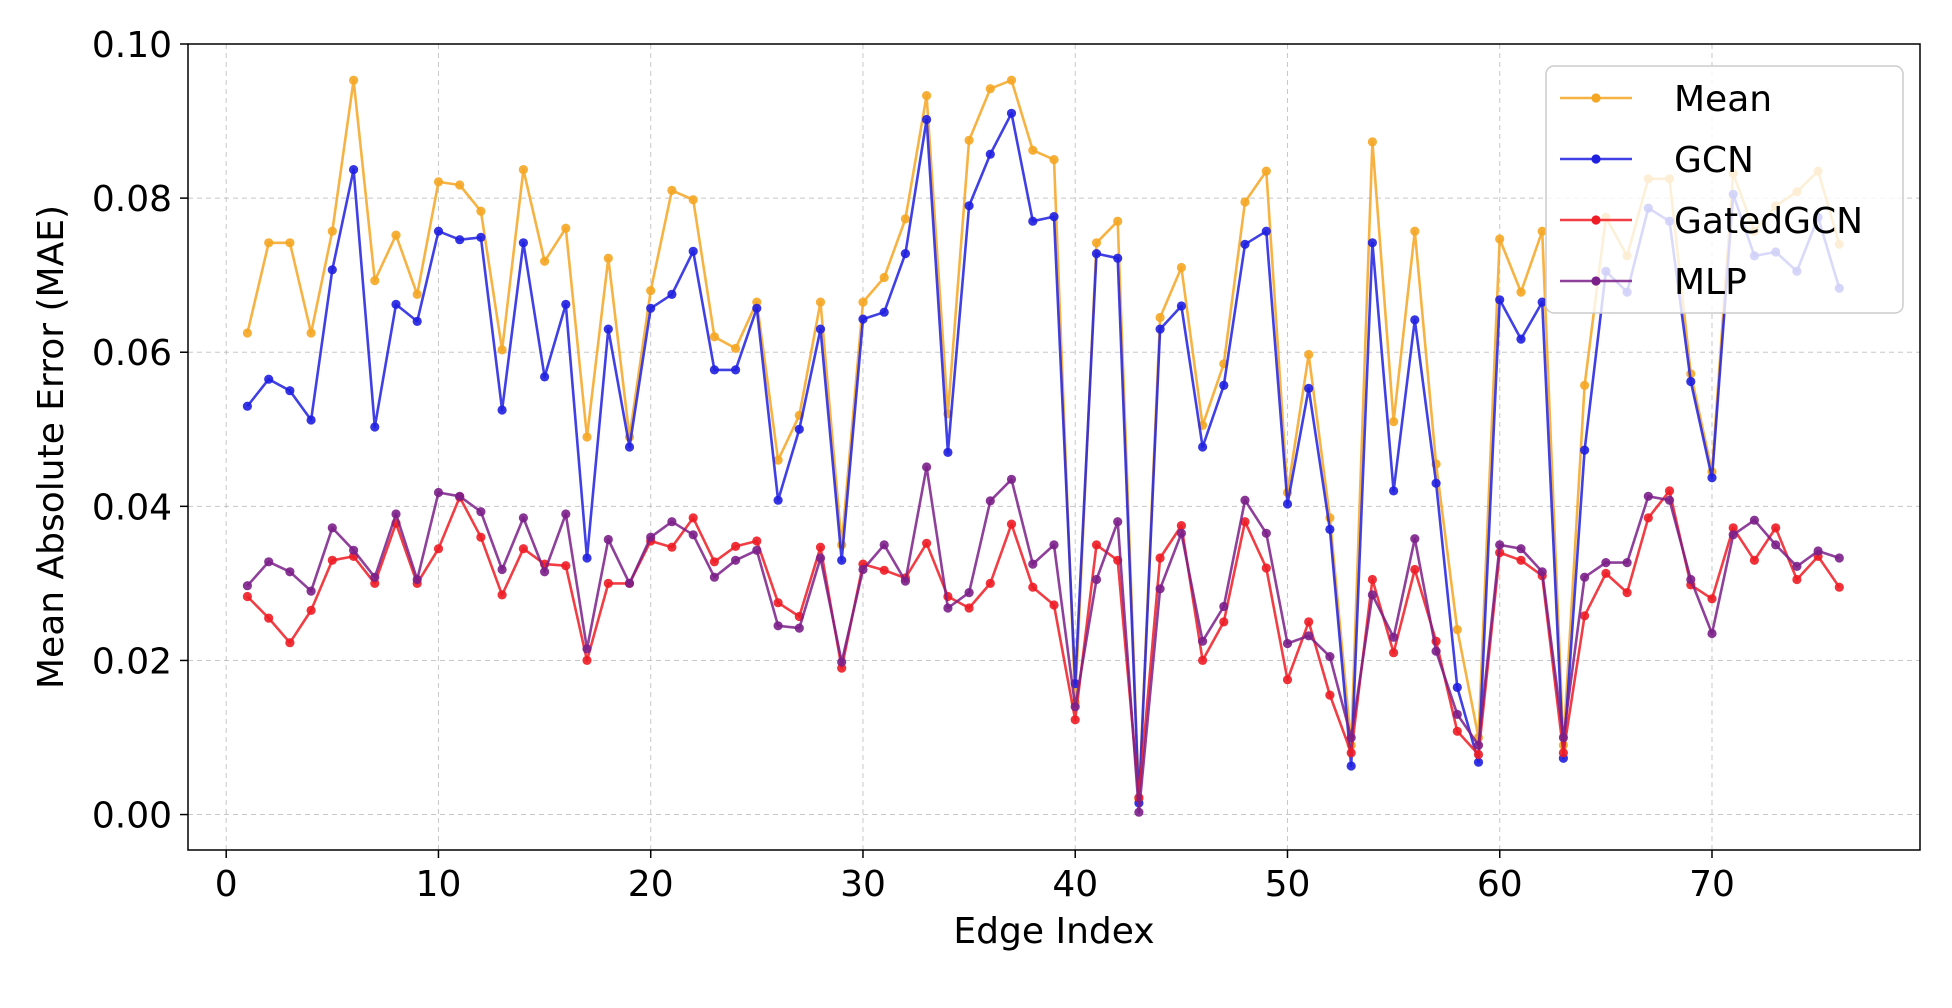 The image size is (1952, 1008). What do you see at coordinates (1653, 282) in the screenshot?
I see `legend-item-mlp: MLP` at bounding box center [1653, 282].